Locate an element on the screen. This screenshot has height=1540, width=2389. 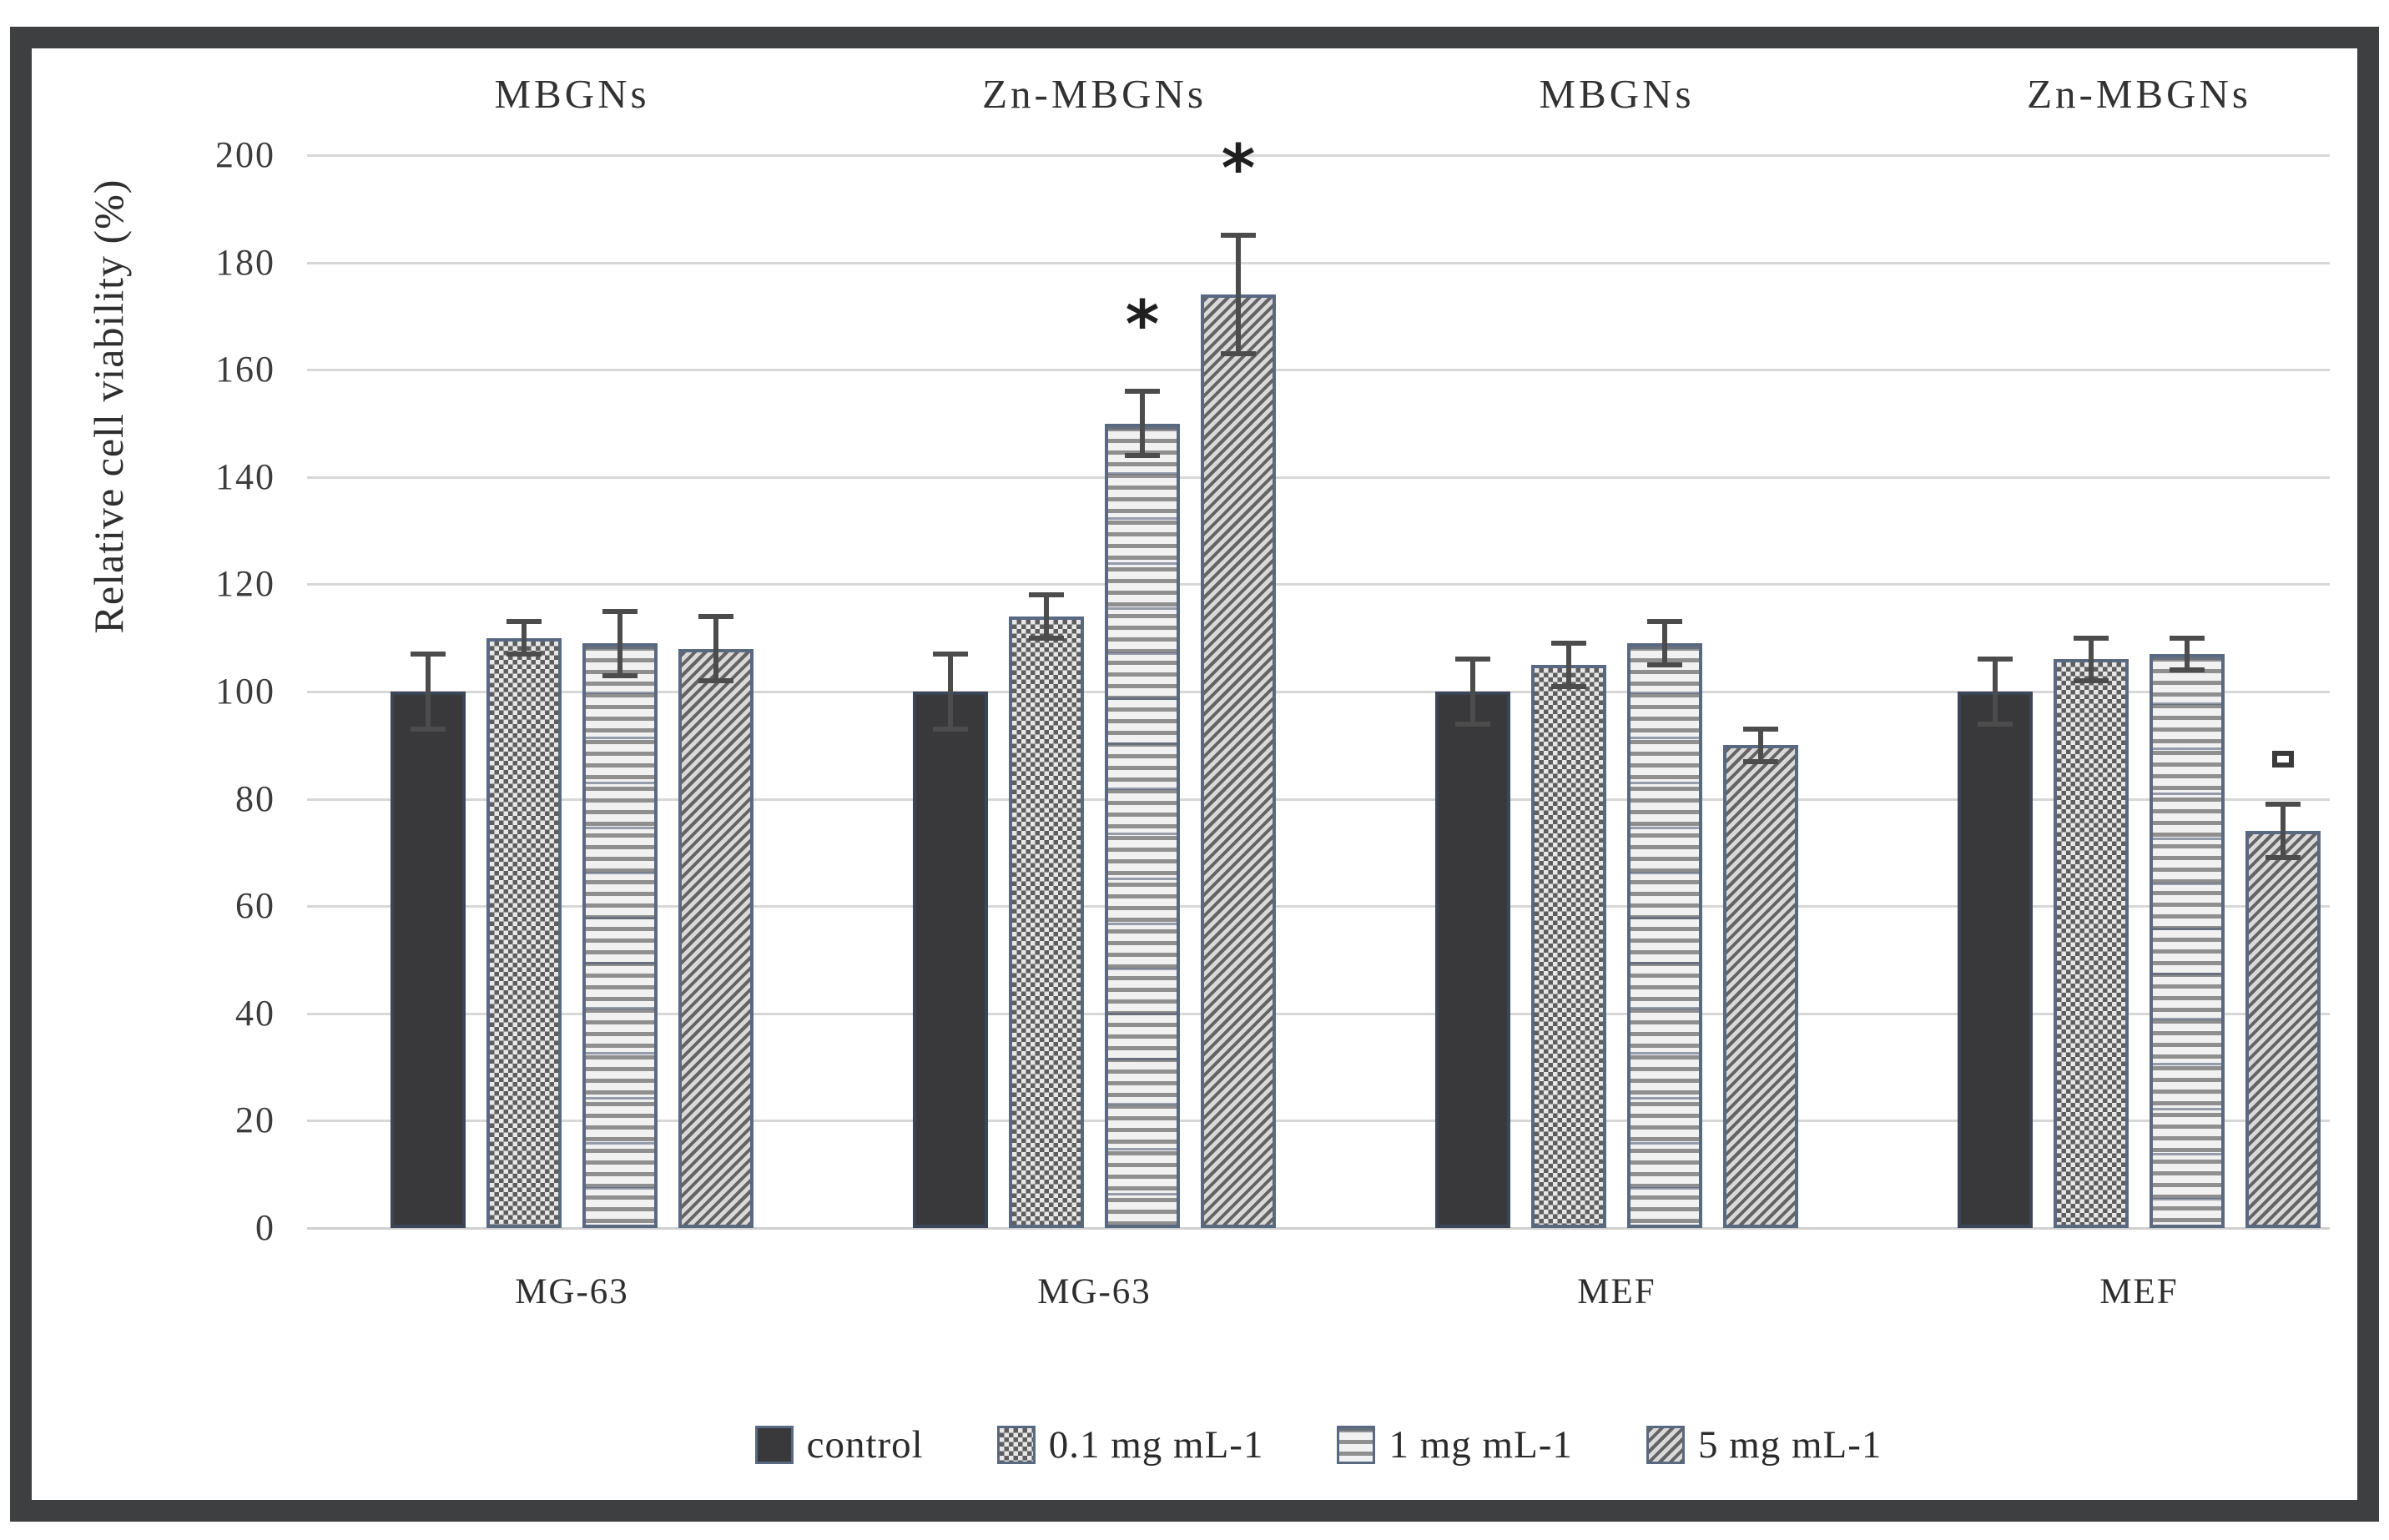
legend-item: 5 mg mL-1 is located at coordinates (1764, 1444).